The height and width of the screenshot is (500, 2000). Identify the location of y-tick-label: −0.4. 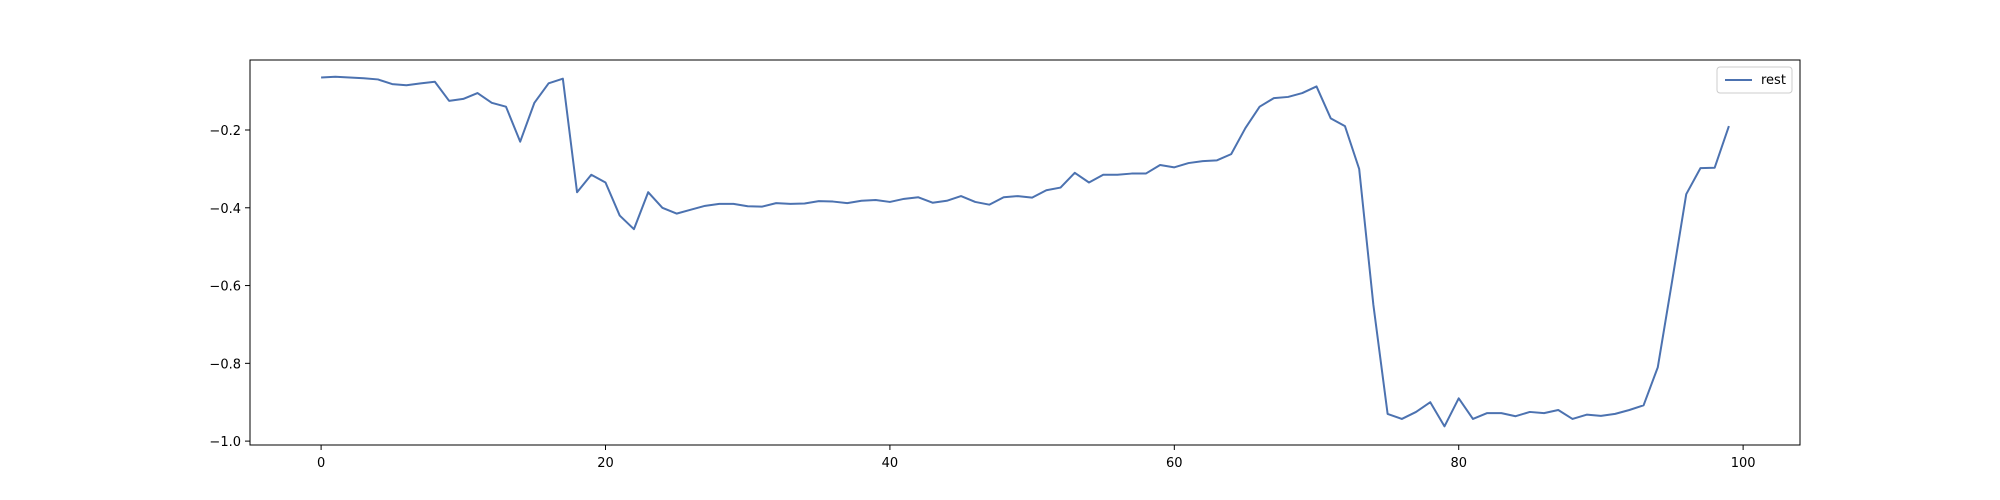
(225, 209).